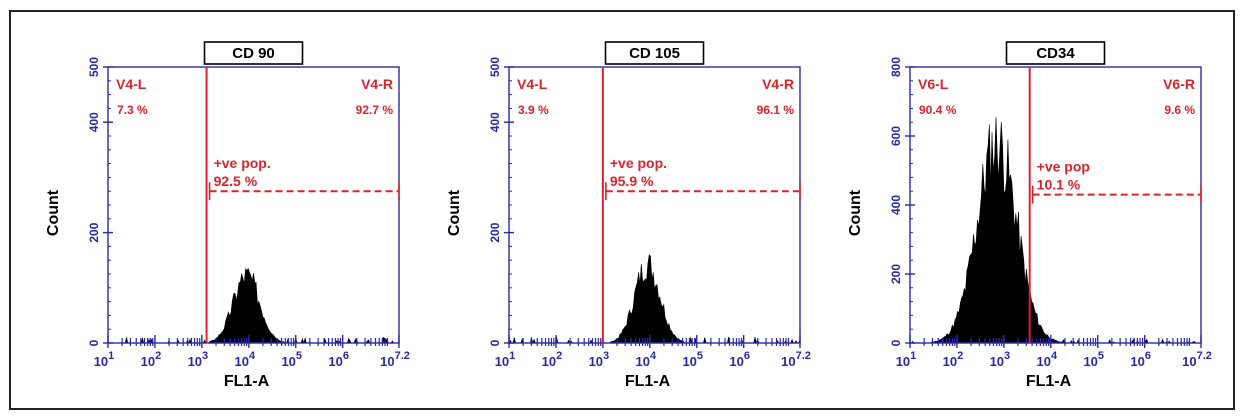 The width and height of the screenshot is (1244, 419). I want to click on left-region-percent: 90.4 %, so click(938, 110).